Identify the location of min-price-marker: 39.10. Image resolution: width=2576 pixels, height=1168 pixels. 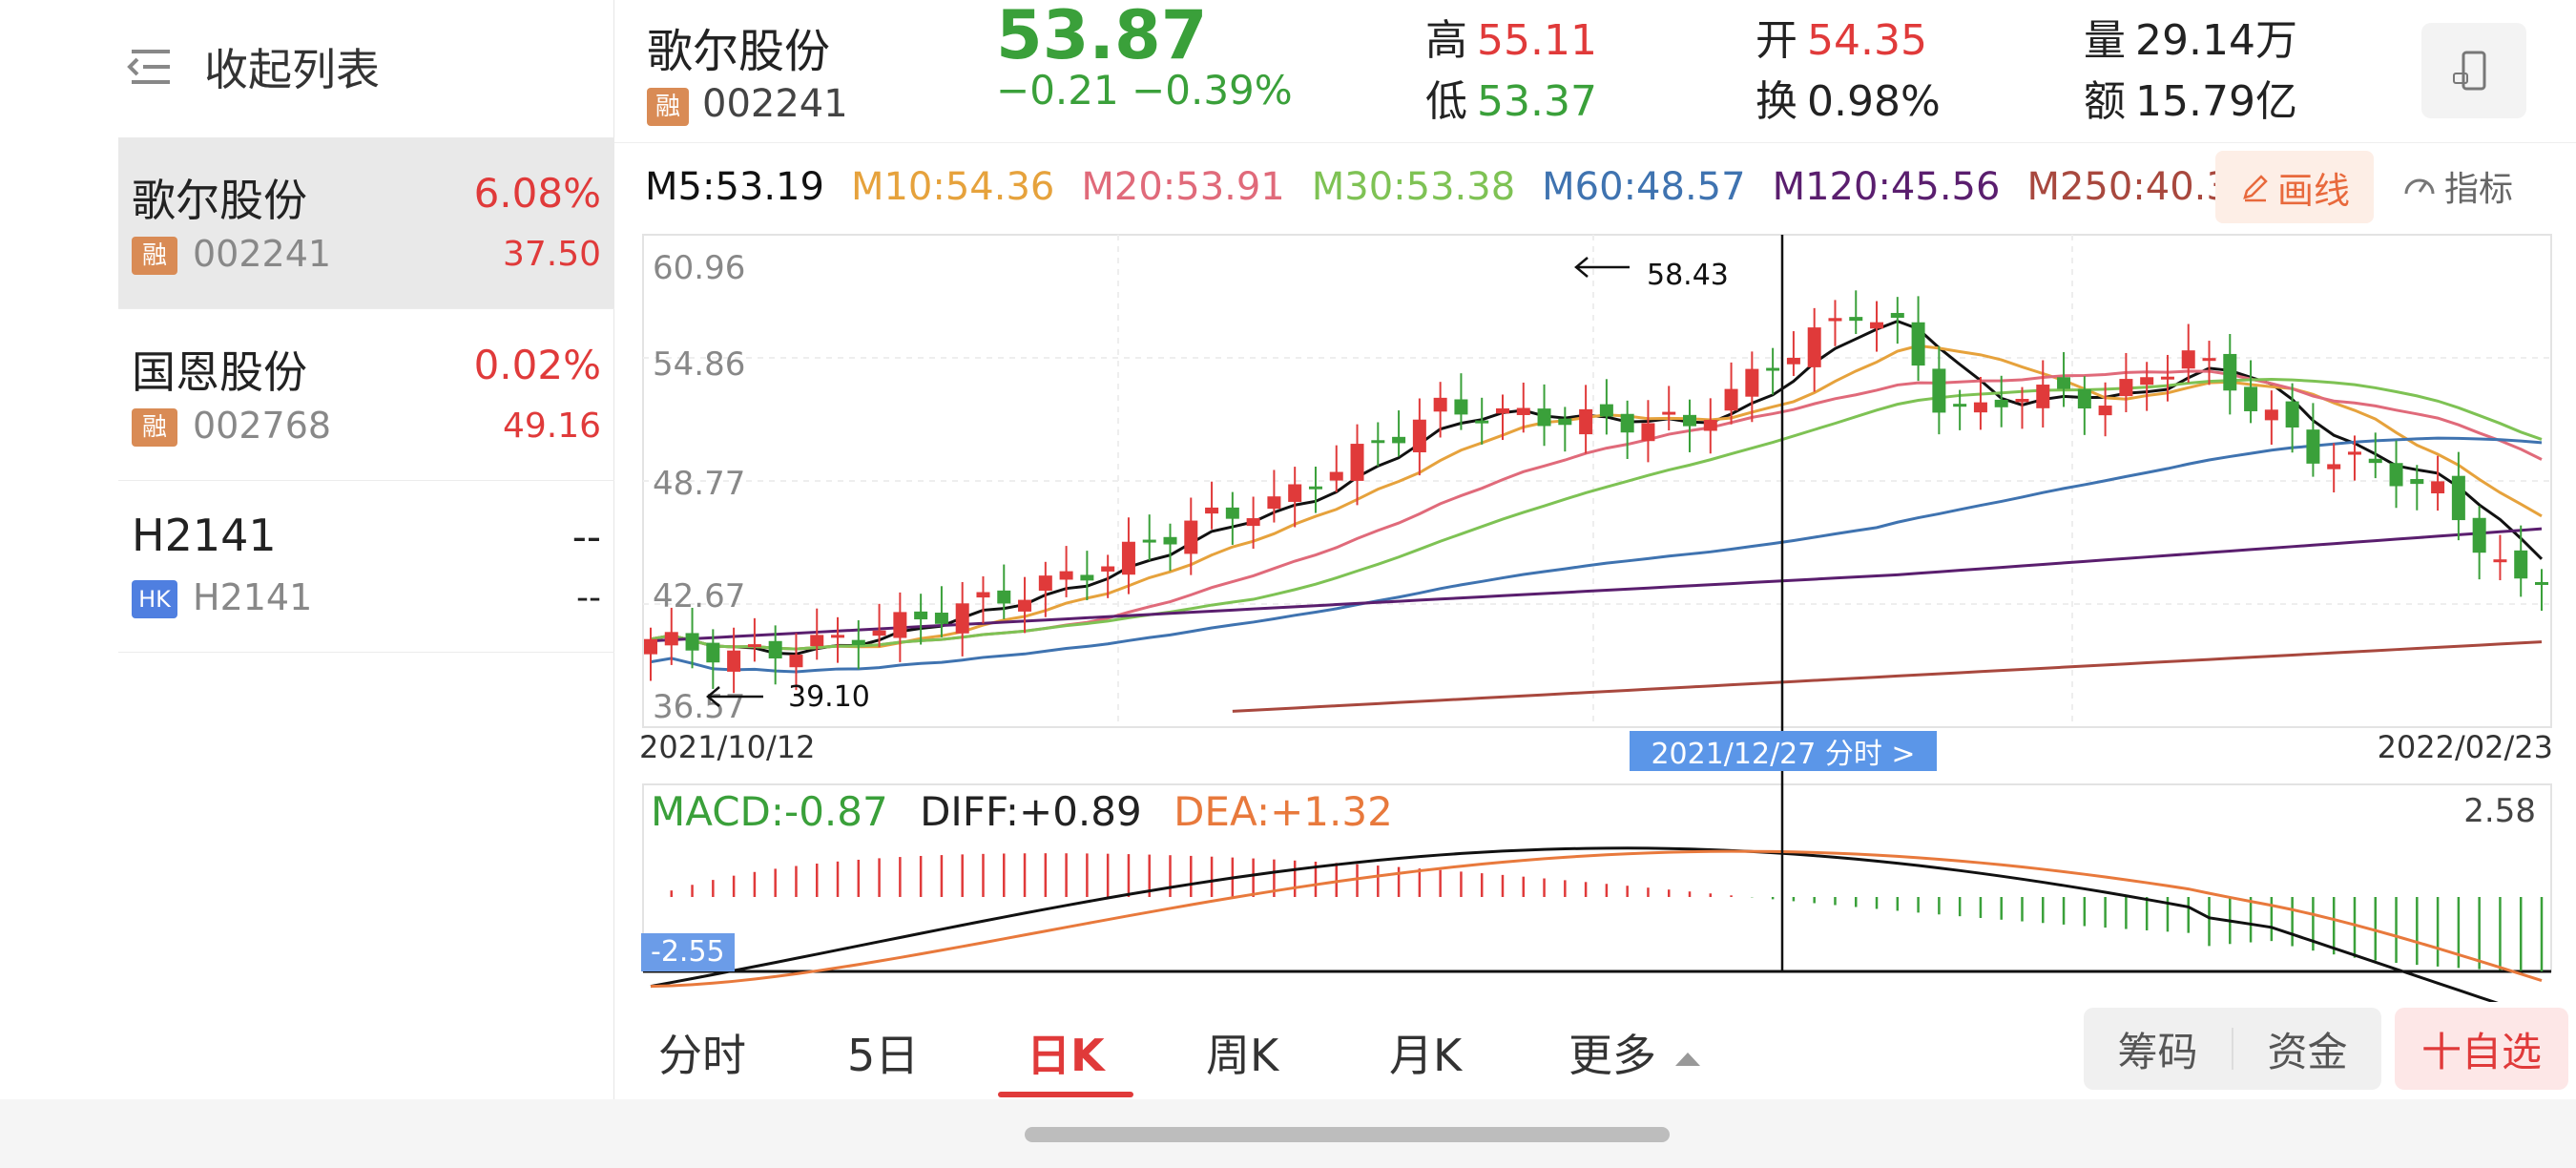
(788, 697).